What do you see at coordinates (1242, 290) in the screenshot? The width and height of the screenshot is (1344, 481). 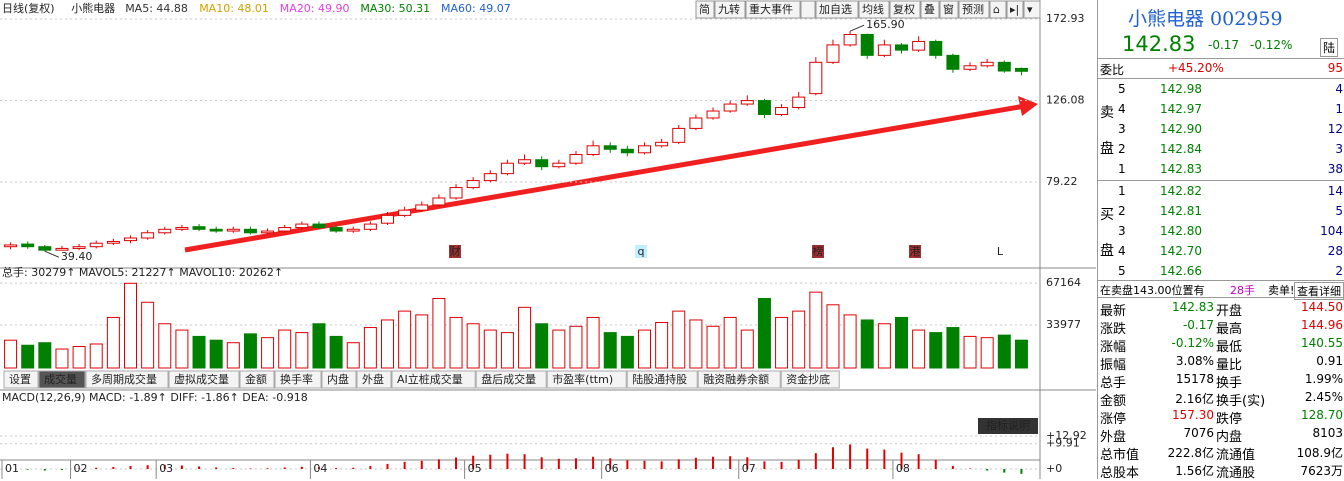 I see `notice: 28手` at bounding box center [1242, 290].